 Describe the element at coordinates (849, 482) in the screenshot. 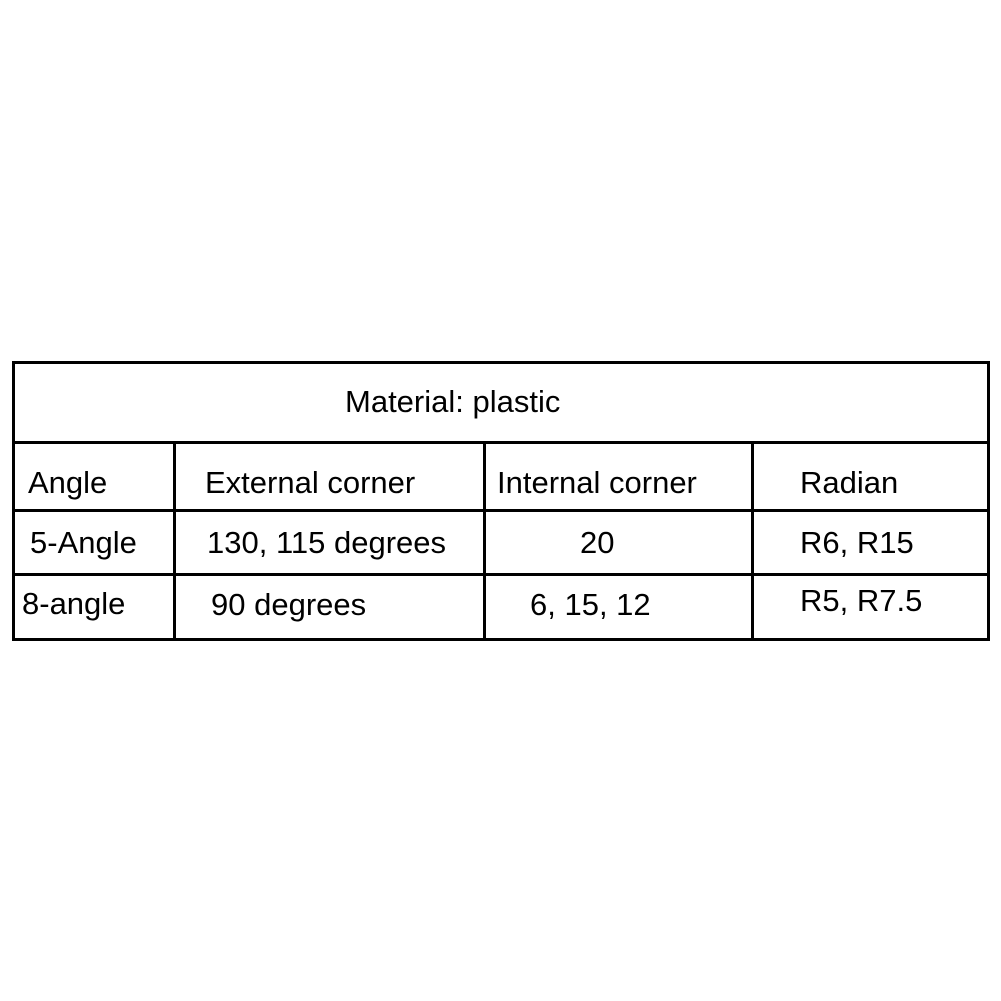

I see `header-radian: Radian` at that location.